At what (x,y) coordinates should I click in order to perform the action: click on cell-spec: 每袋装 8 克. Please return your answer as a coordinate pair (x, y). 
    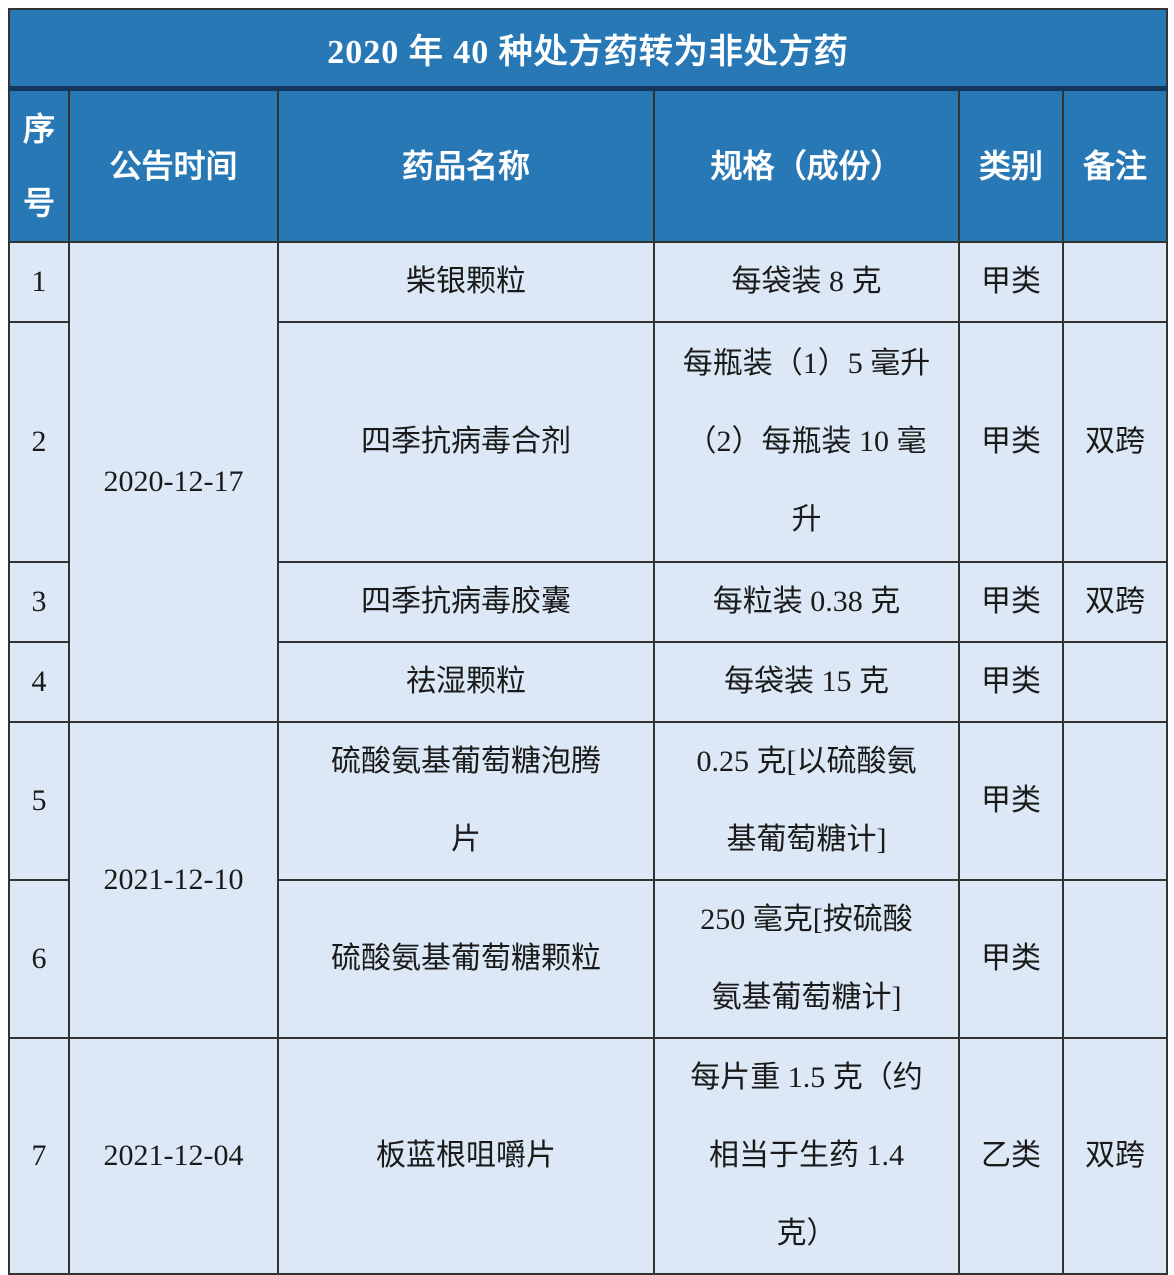
    Looking at the image, I should click on (806, 282).